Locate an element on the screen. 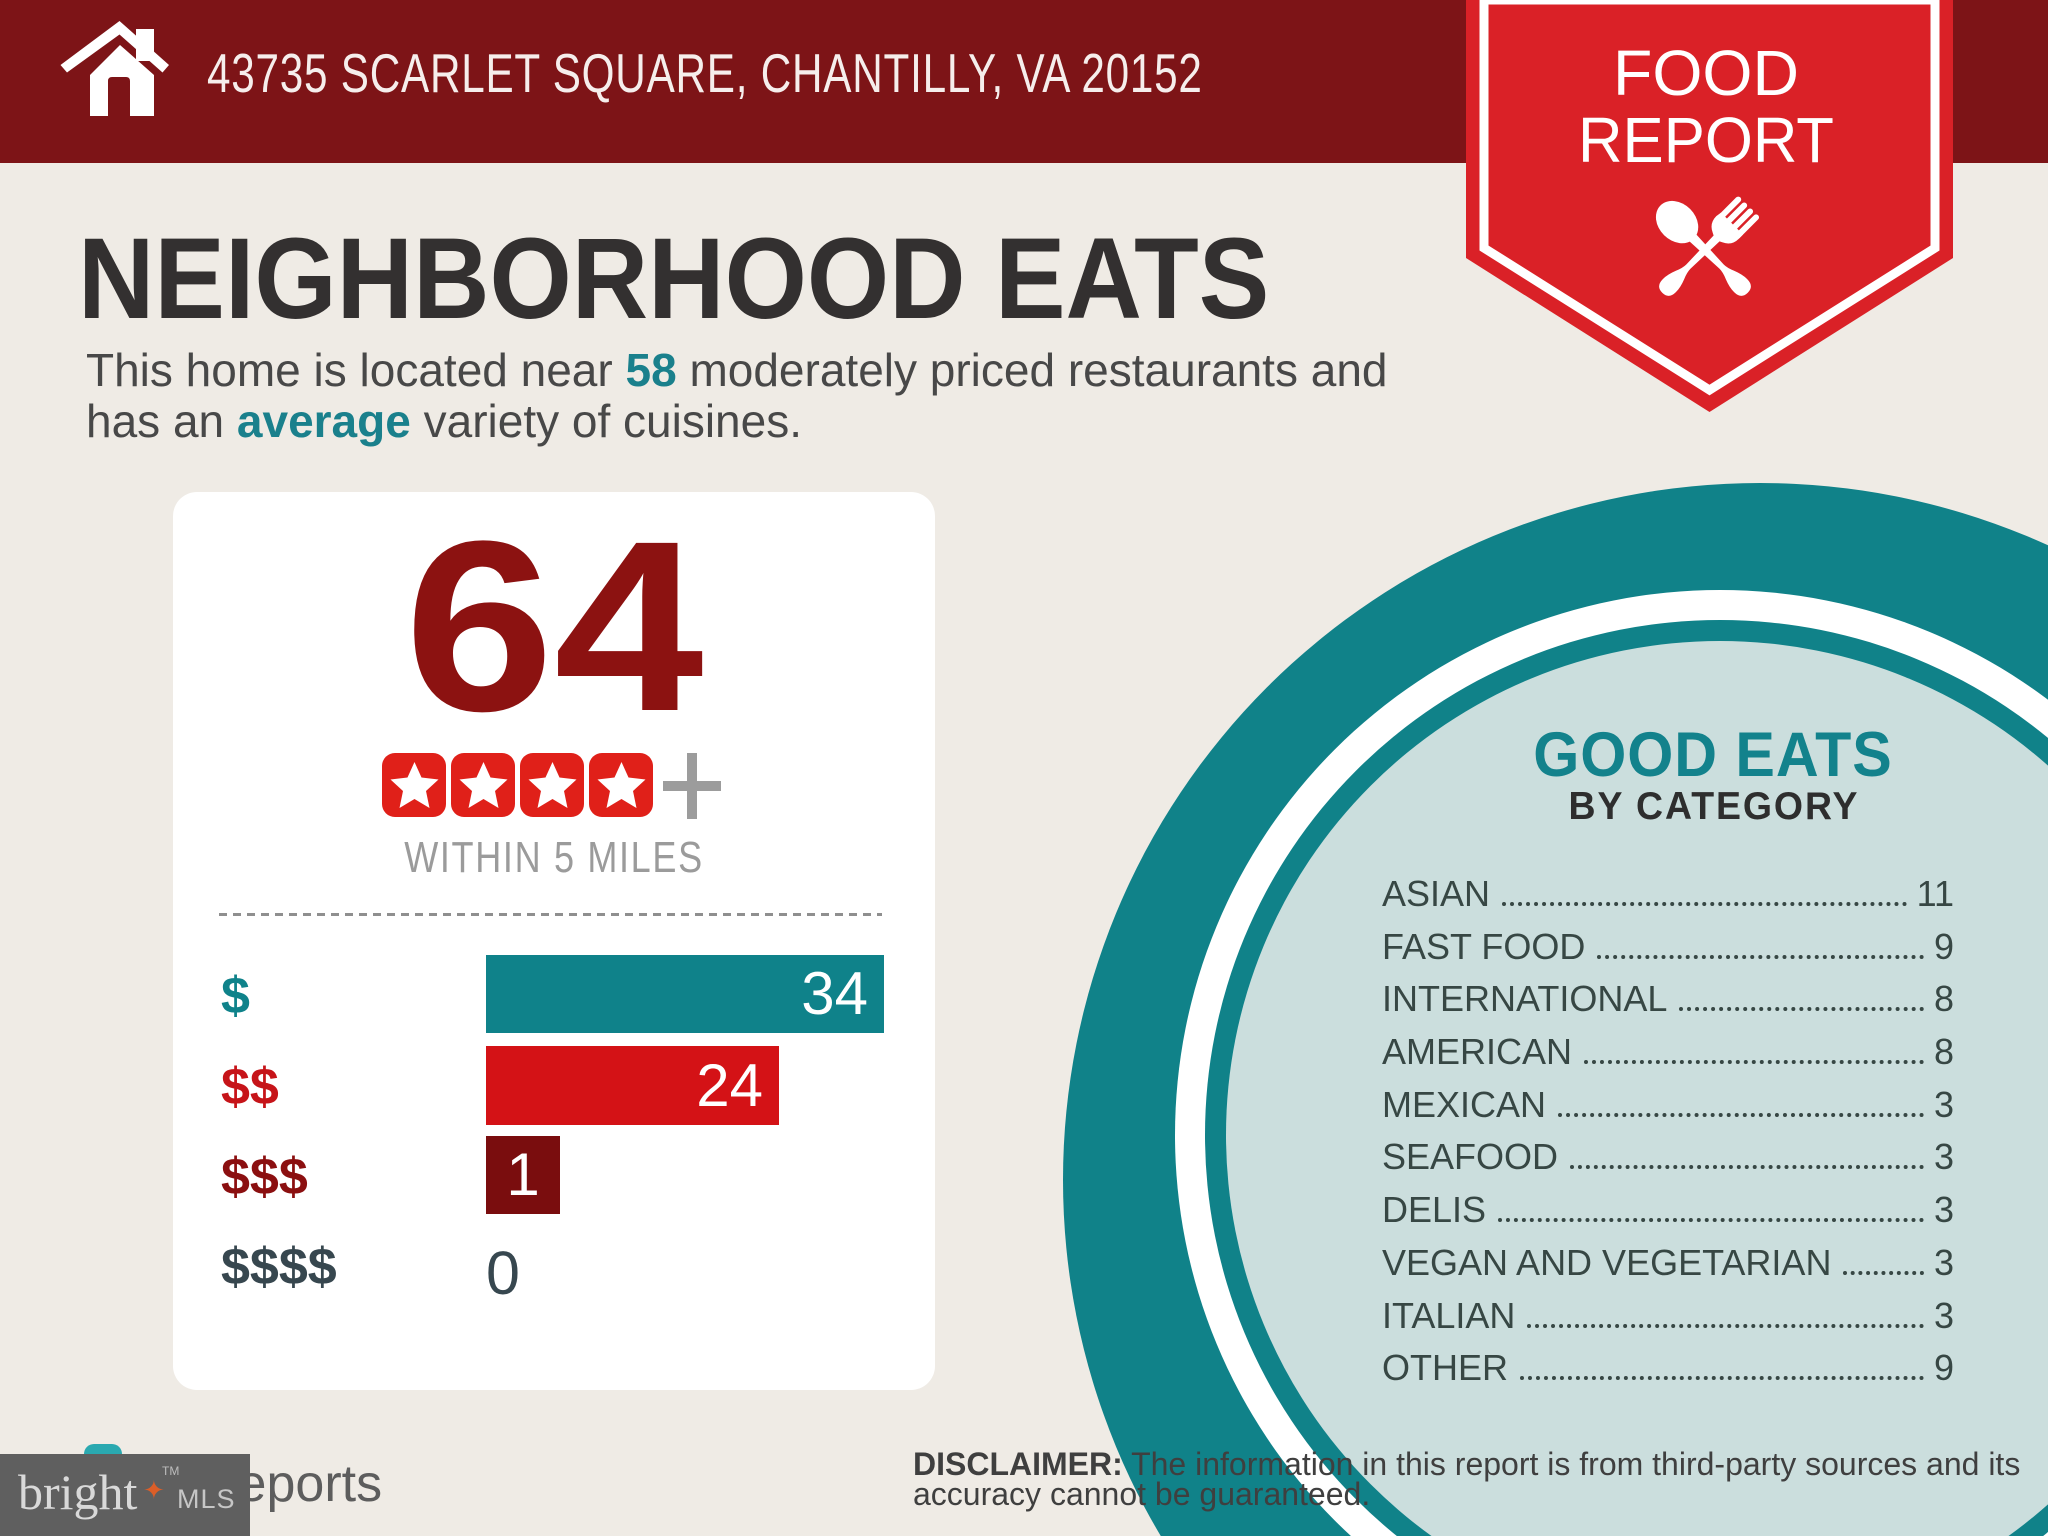  svg-text: FOOD is located at coordinates (1706, 73).